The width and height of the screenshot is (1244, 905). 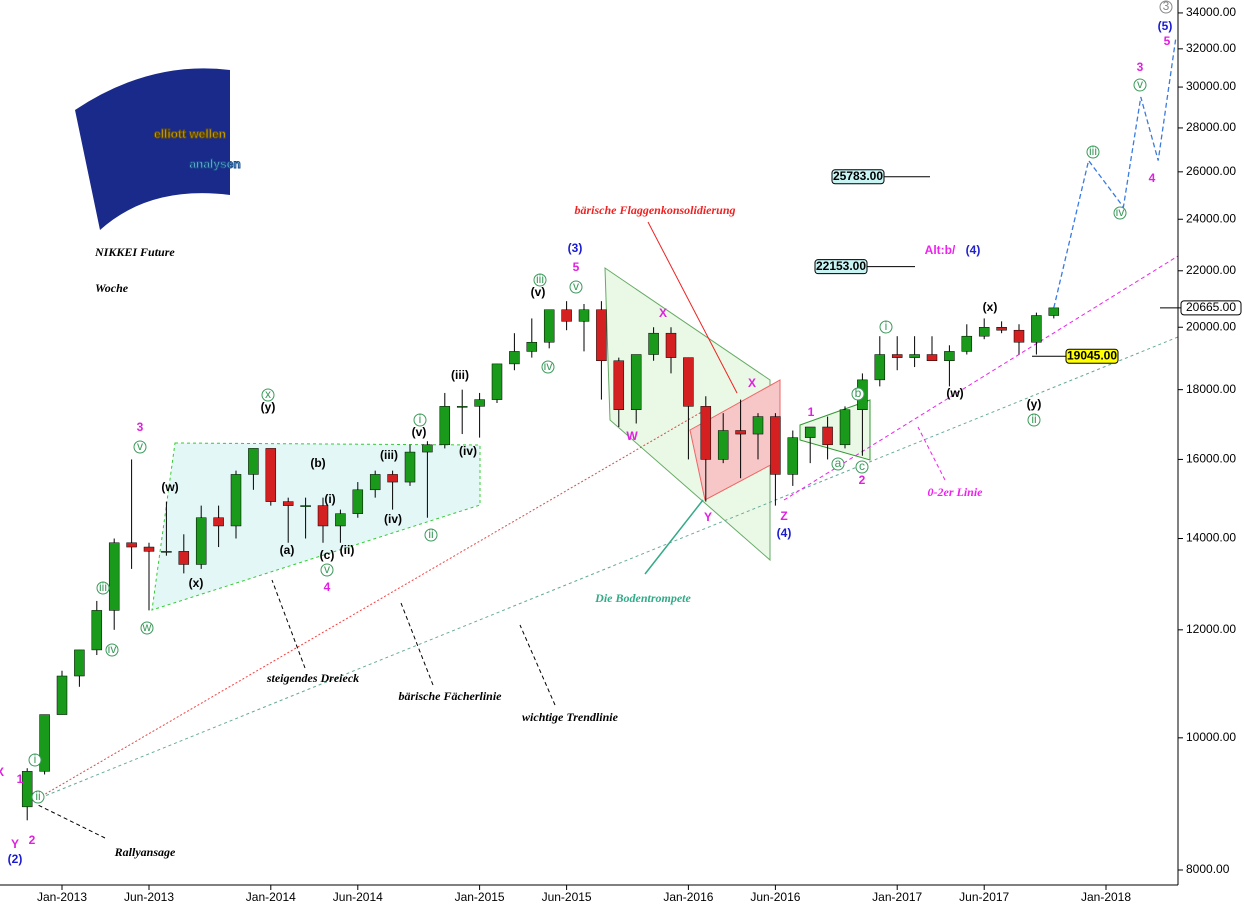 What do you see at coordinates (145, 852) in the screenshot?
I see `annotation: Rallyansage` at bounding box center [145, 852].